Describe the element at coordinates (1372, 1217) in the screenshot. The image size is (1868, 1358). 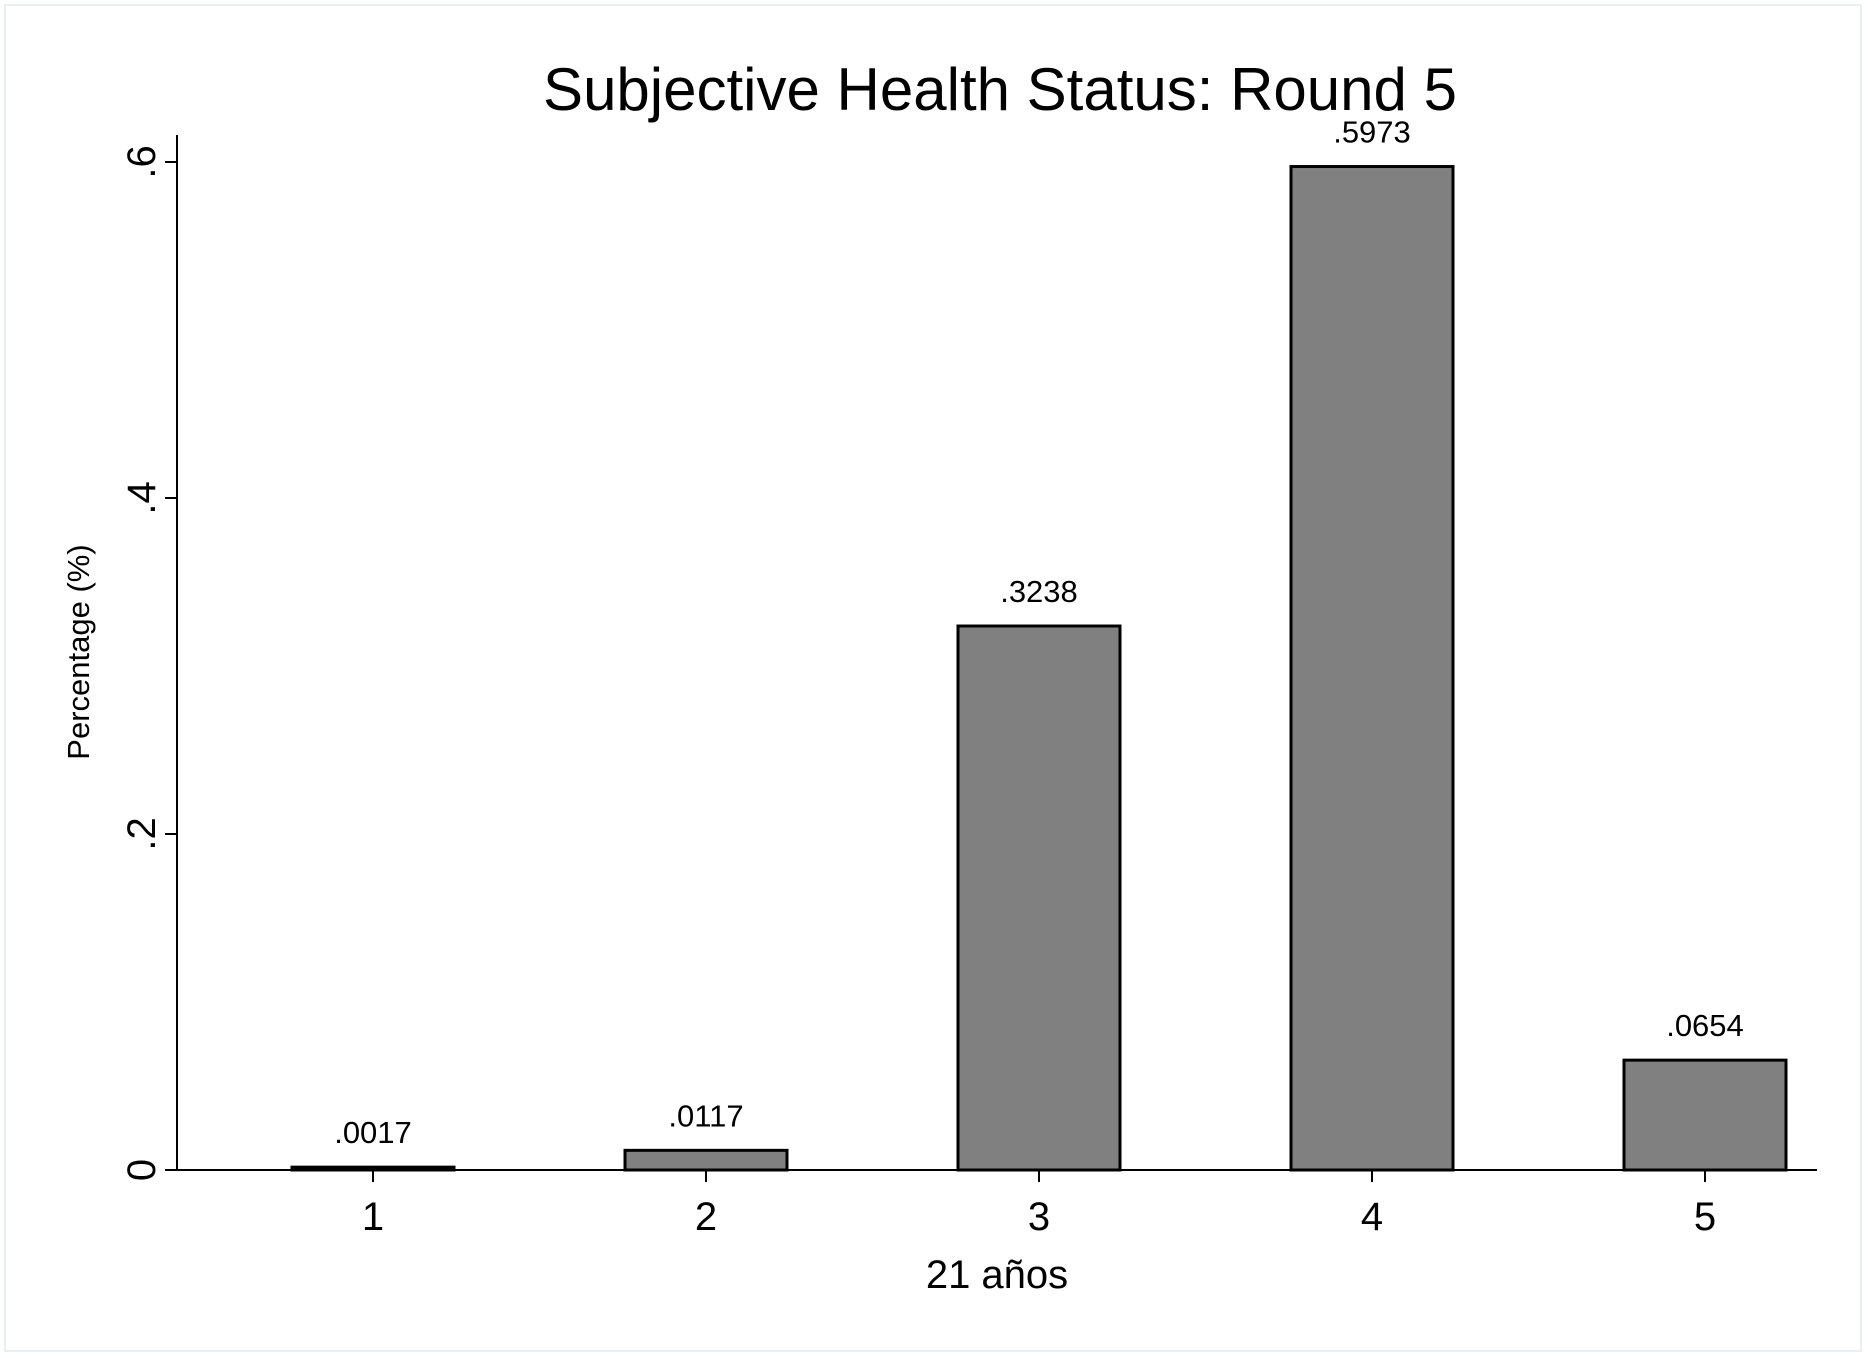
I see `x-tick-label: 4` at that location.